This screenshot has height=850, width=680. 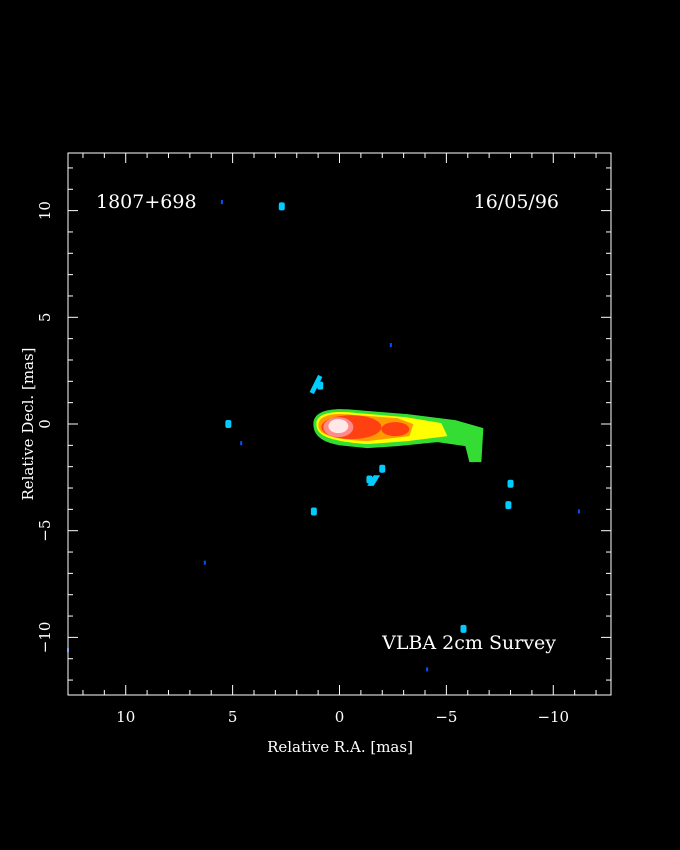 What do you see at coordinates (45, 424) in the screenshot?
I see `y-tick-label: 0` at bounding box center [45, 424].